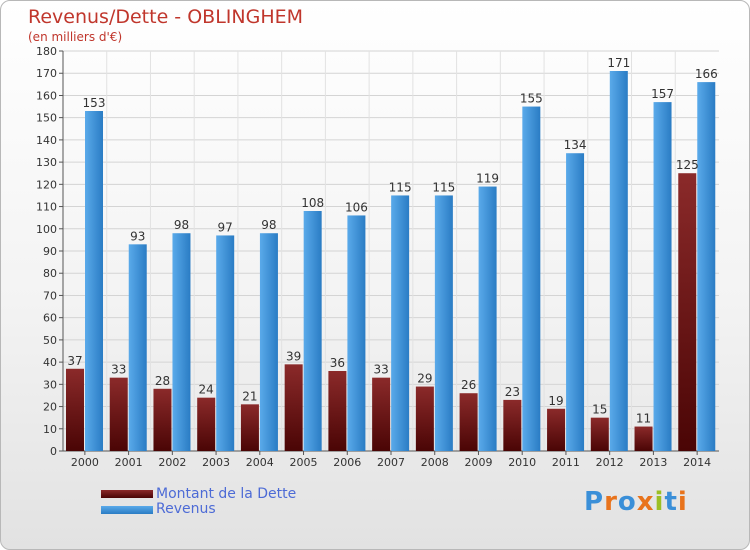  Describe the element at coordinates (645, 502) in the screenshot. I see `logo-letter: x` at that location.